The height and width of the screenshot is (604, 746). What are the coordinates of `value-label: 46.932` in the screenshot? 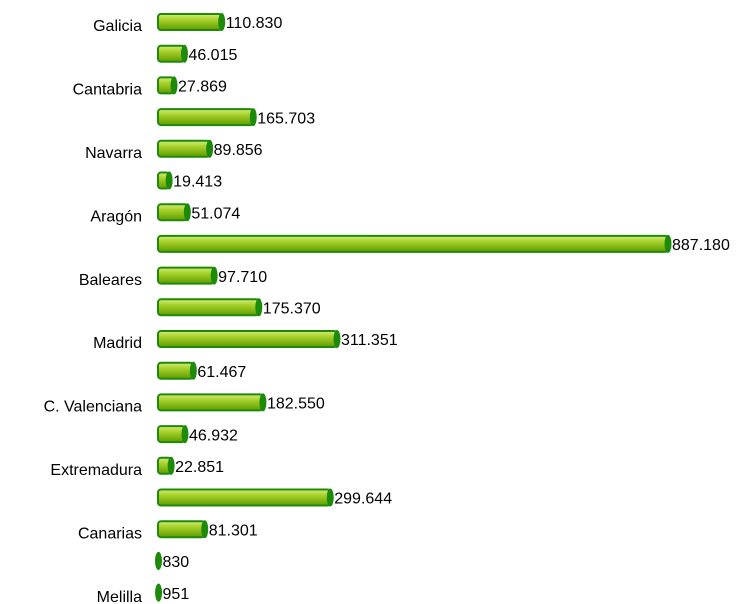 It's located at (213, 435).